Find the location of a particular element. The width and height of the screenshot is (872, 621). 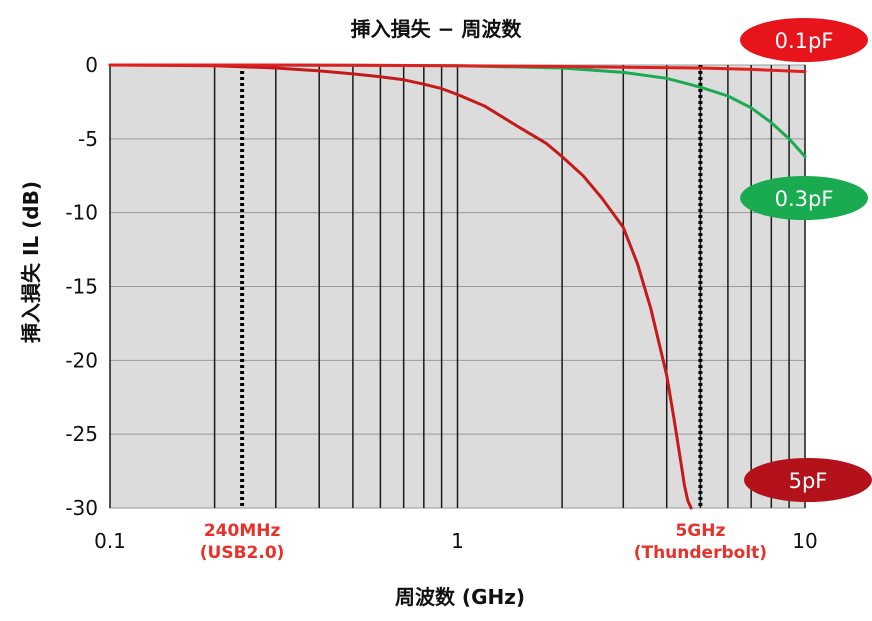

x-axis-label: 周波数 (GHz) is located at coordinates (460, 597).